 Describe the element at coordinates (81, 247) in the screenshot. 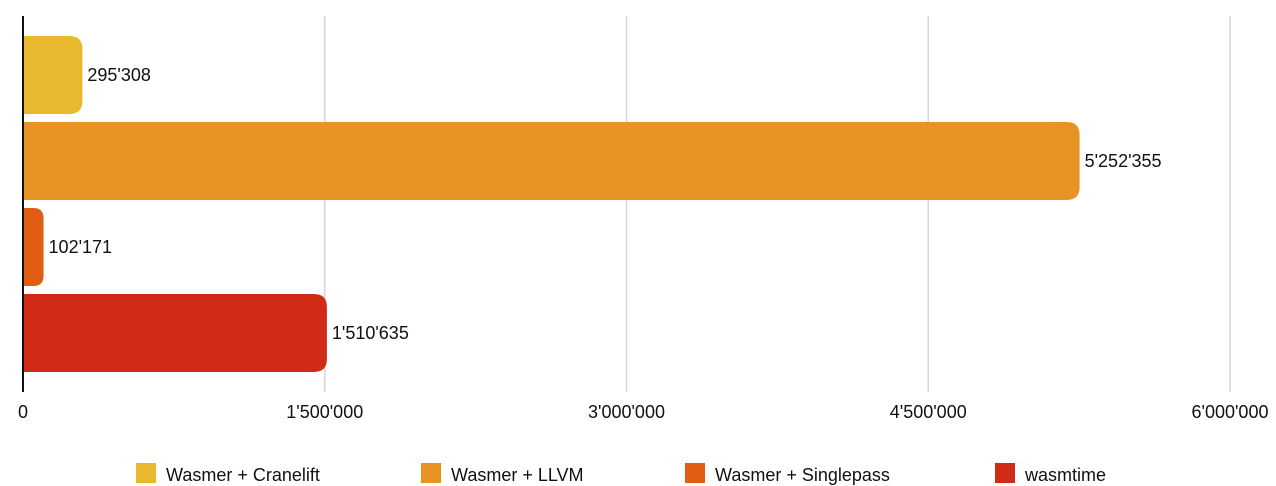

I see `bar-value-label: 102'171` at that location.